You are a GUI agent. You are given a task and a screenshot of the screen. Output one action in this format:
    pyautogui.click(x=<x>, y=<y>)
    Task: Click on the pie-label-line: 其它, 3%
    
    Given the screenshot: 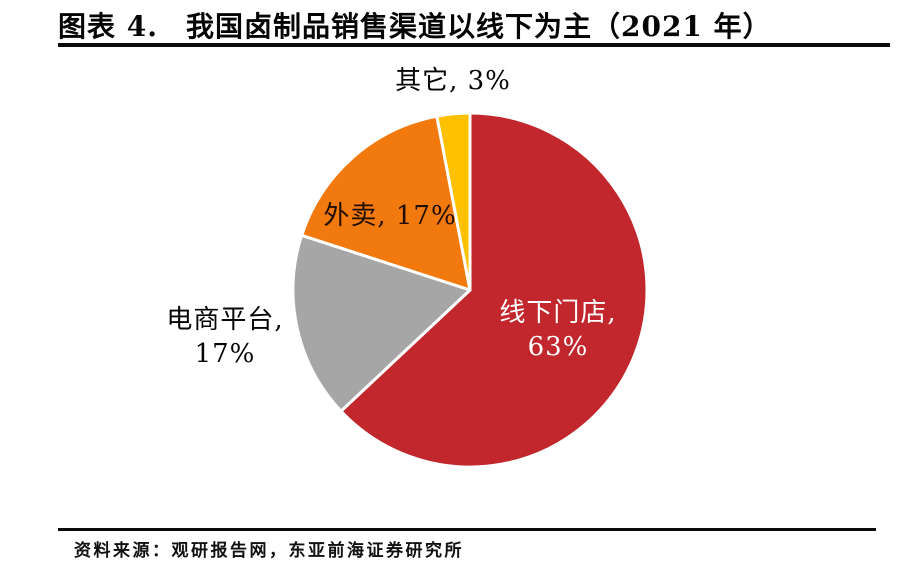 What is the action you would take?
    pyautogui.click(x=453, y=81)
    